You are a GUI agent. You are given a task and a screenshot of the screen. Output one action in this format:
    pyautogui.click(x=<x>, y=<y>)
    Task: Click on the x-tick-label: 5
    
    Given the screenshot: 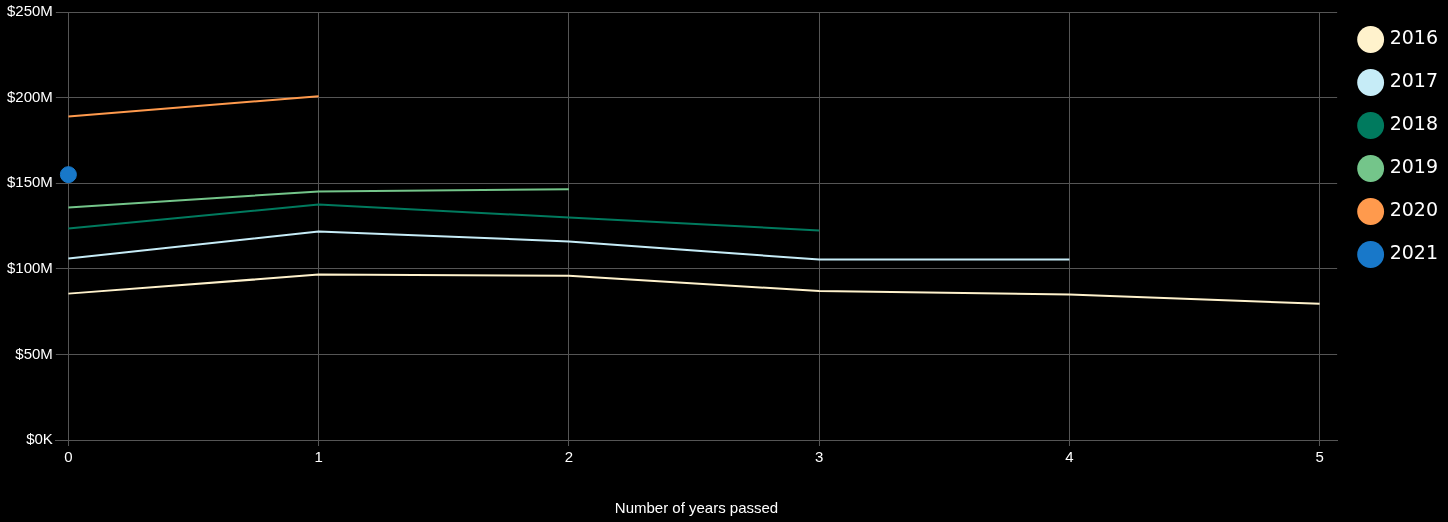 What is the action you would take?
    pyautogui.click(x=1319, y=457)
    